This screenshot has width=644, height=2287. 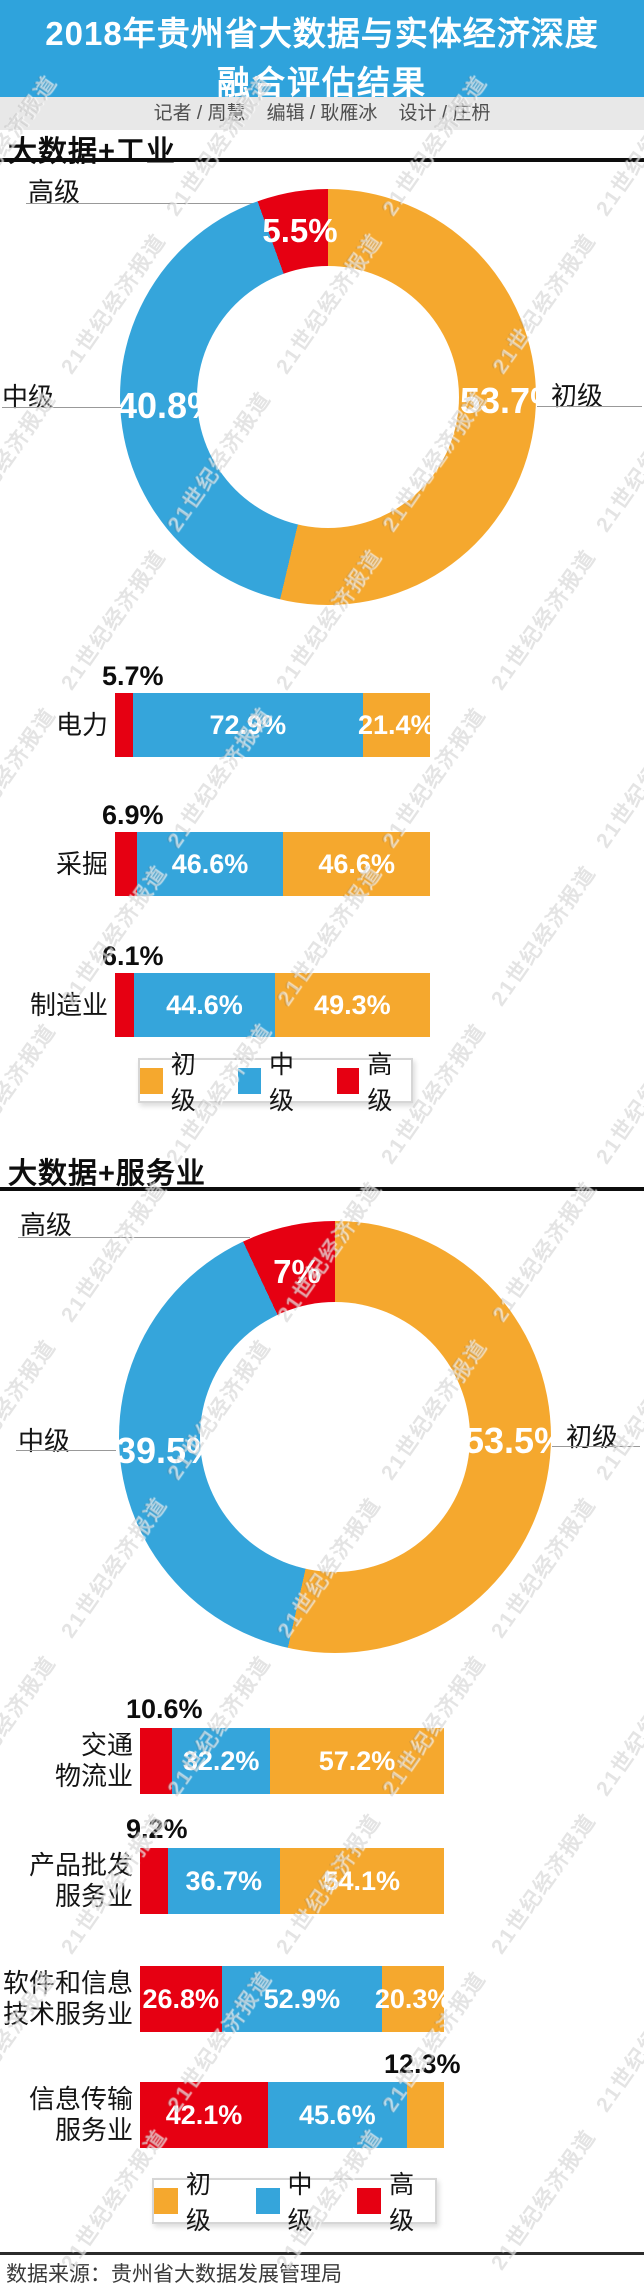 I want to click on donut1-value-intermediate: 40.8%, so click(x=168, y=405).